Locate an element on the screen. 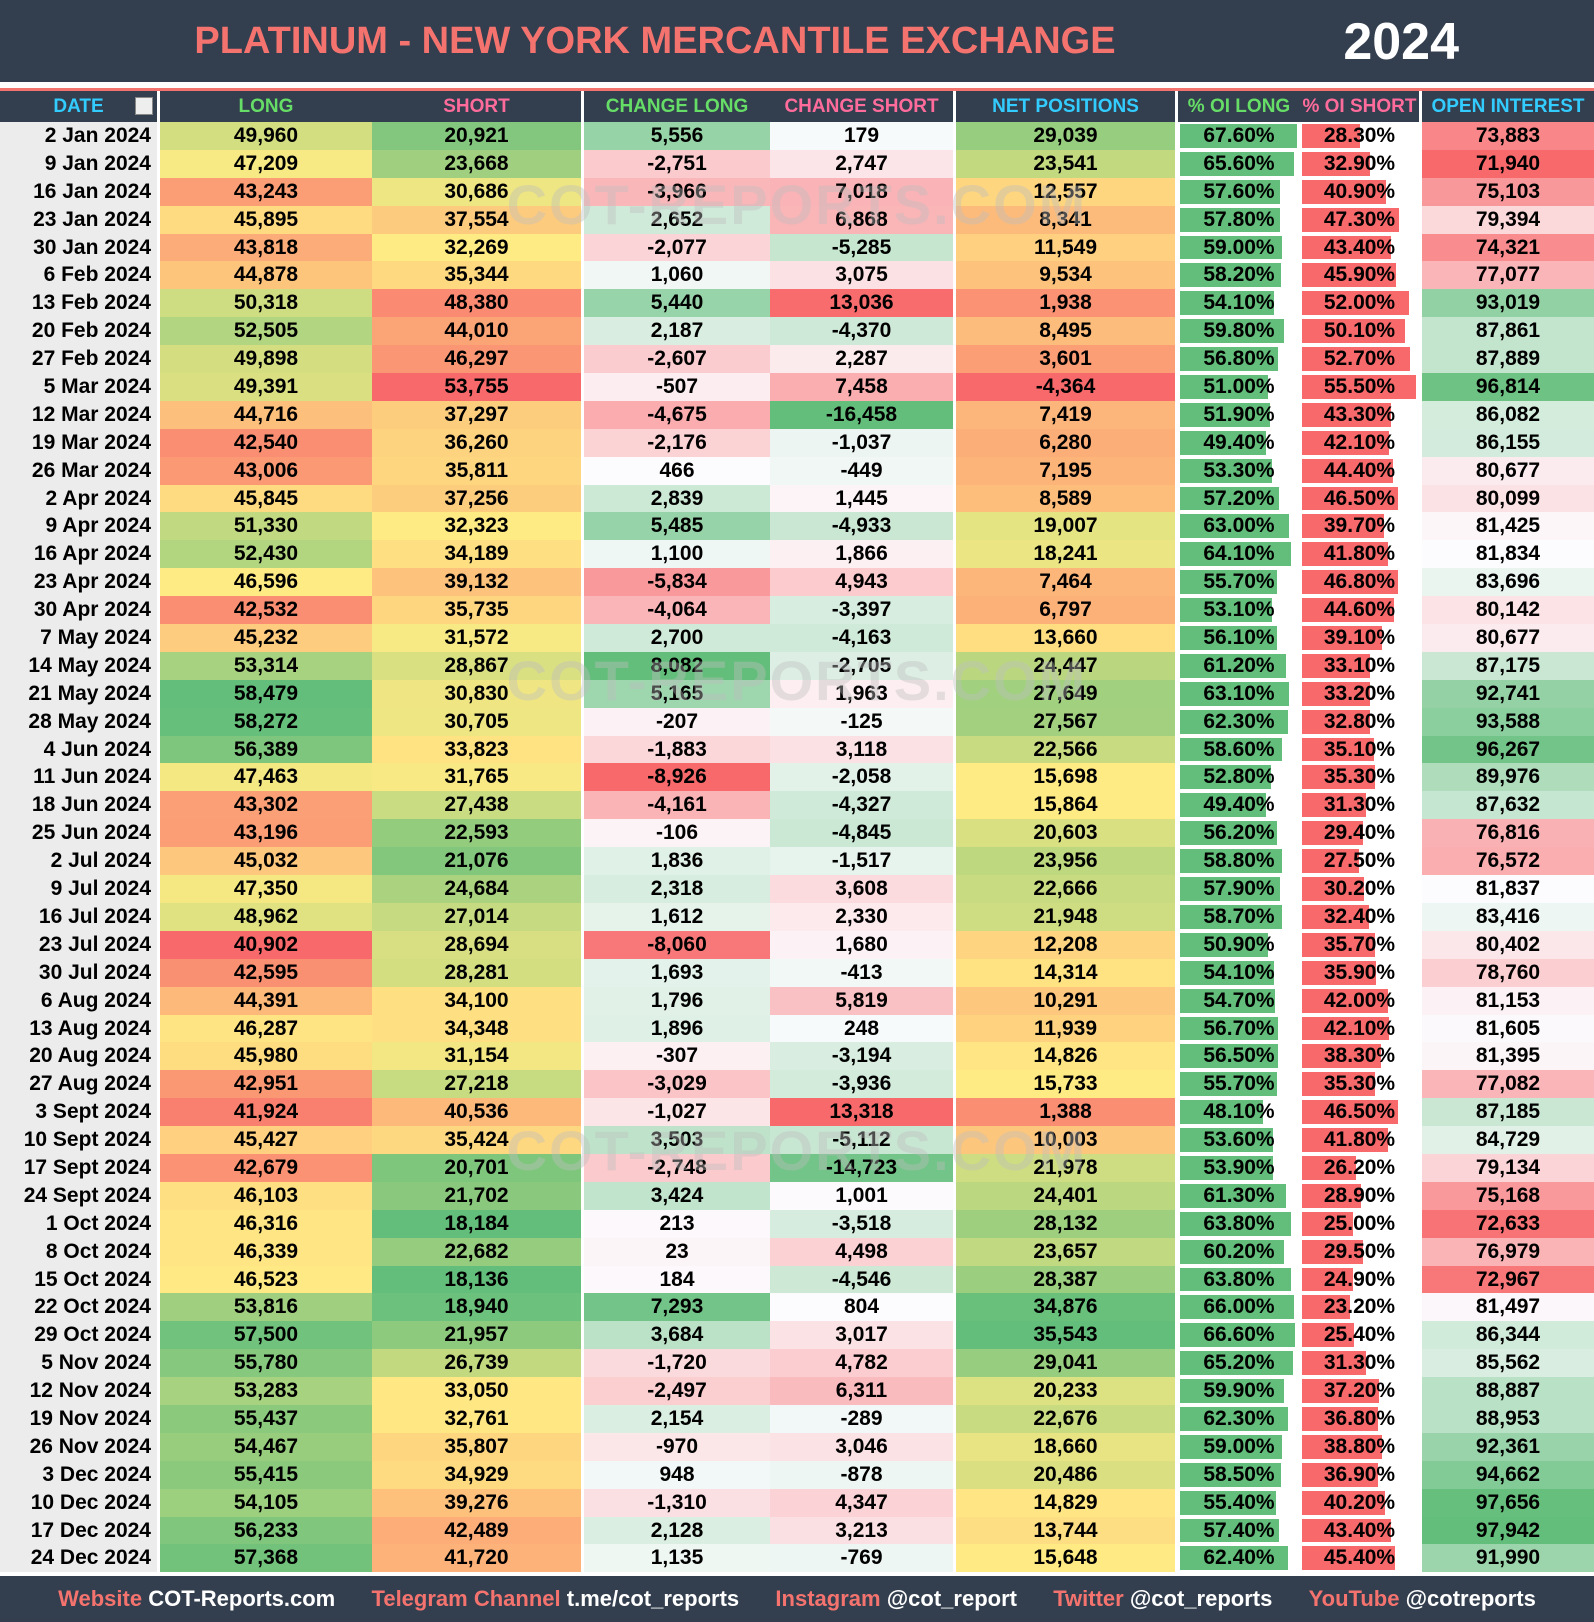  table-cell: 44.40% is located at coordinates (1361, 470).